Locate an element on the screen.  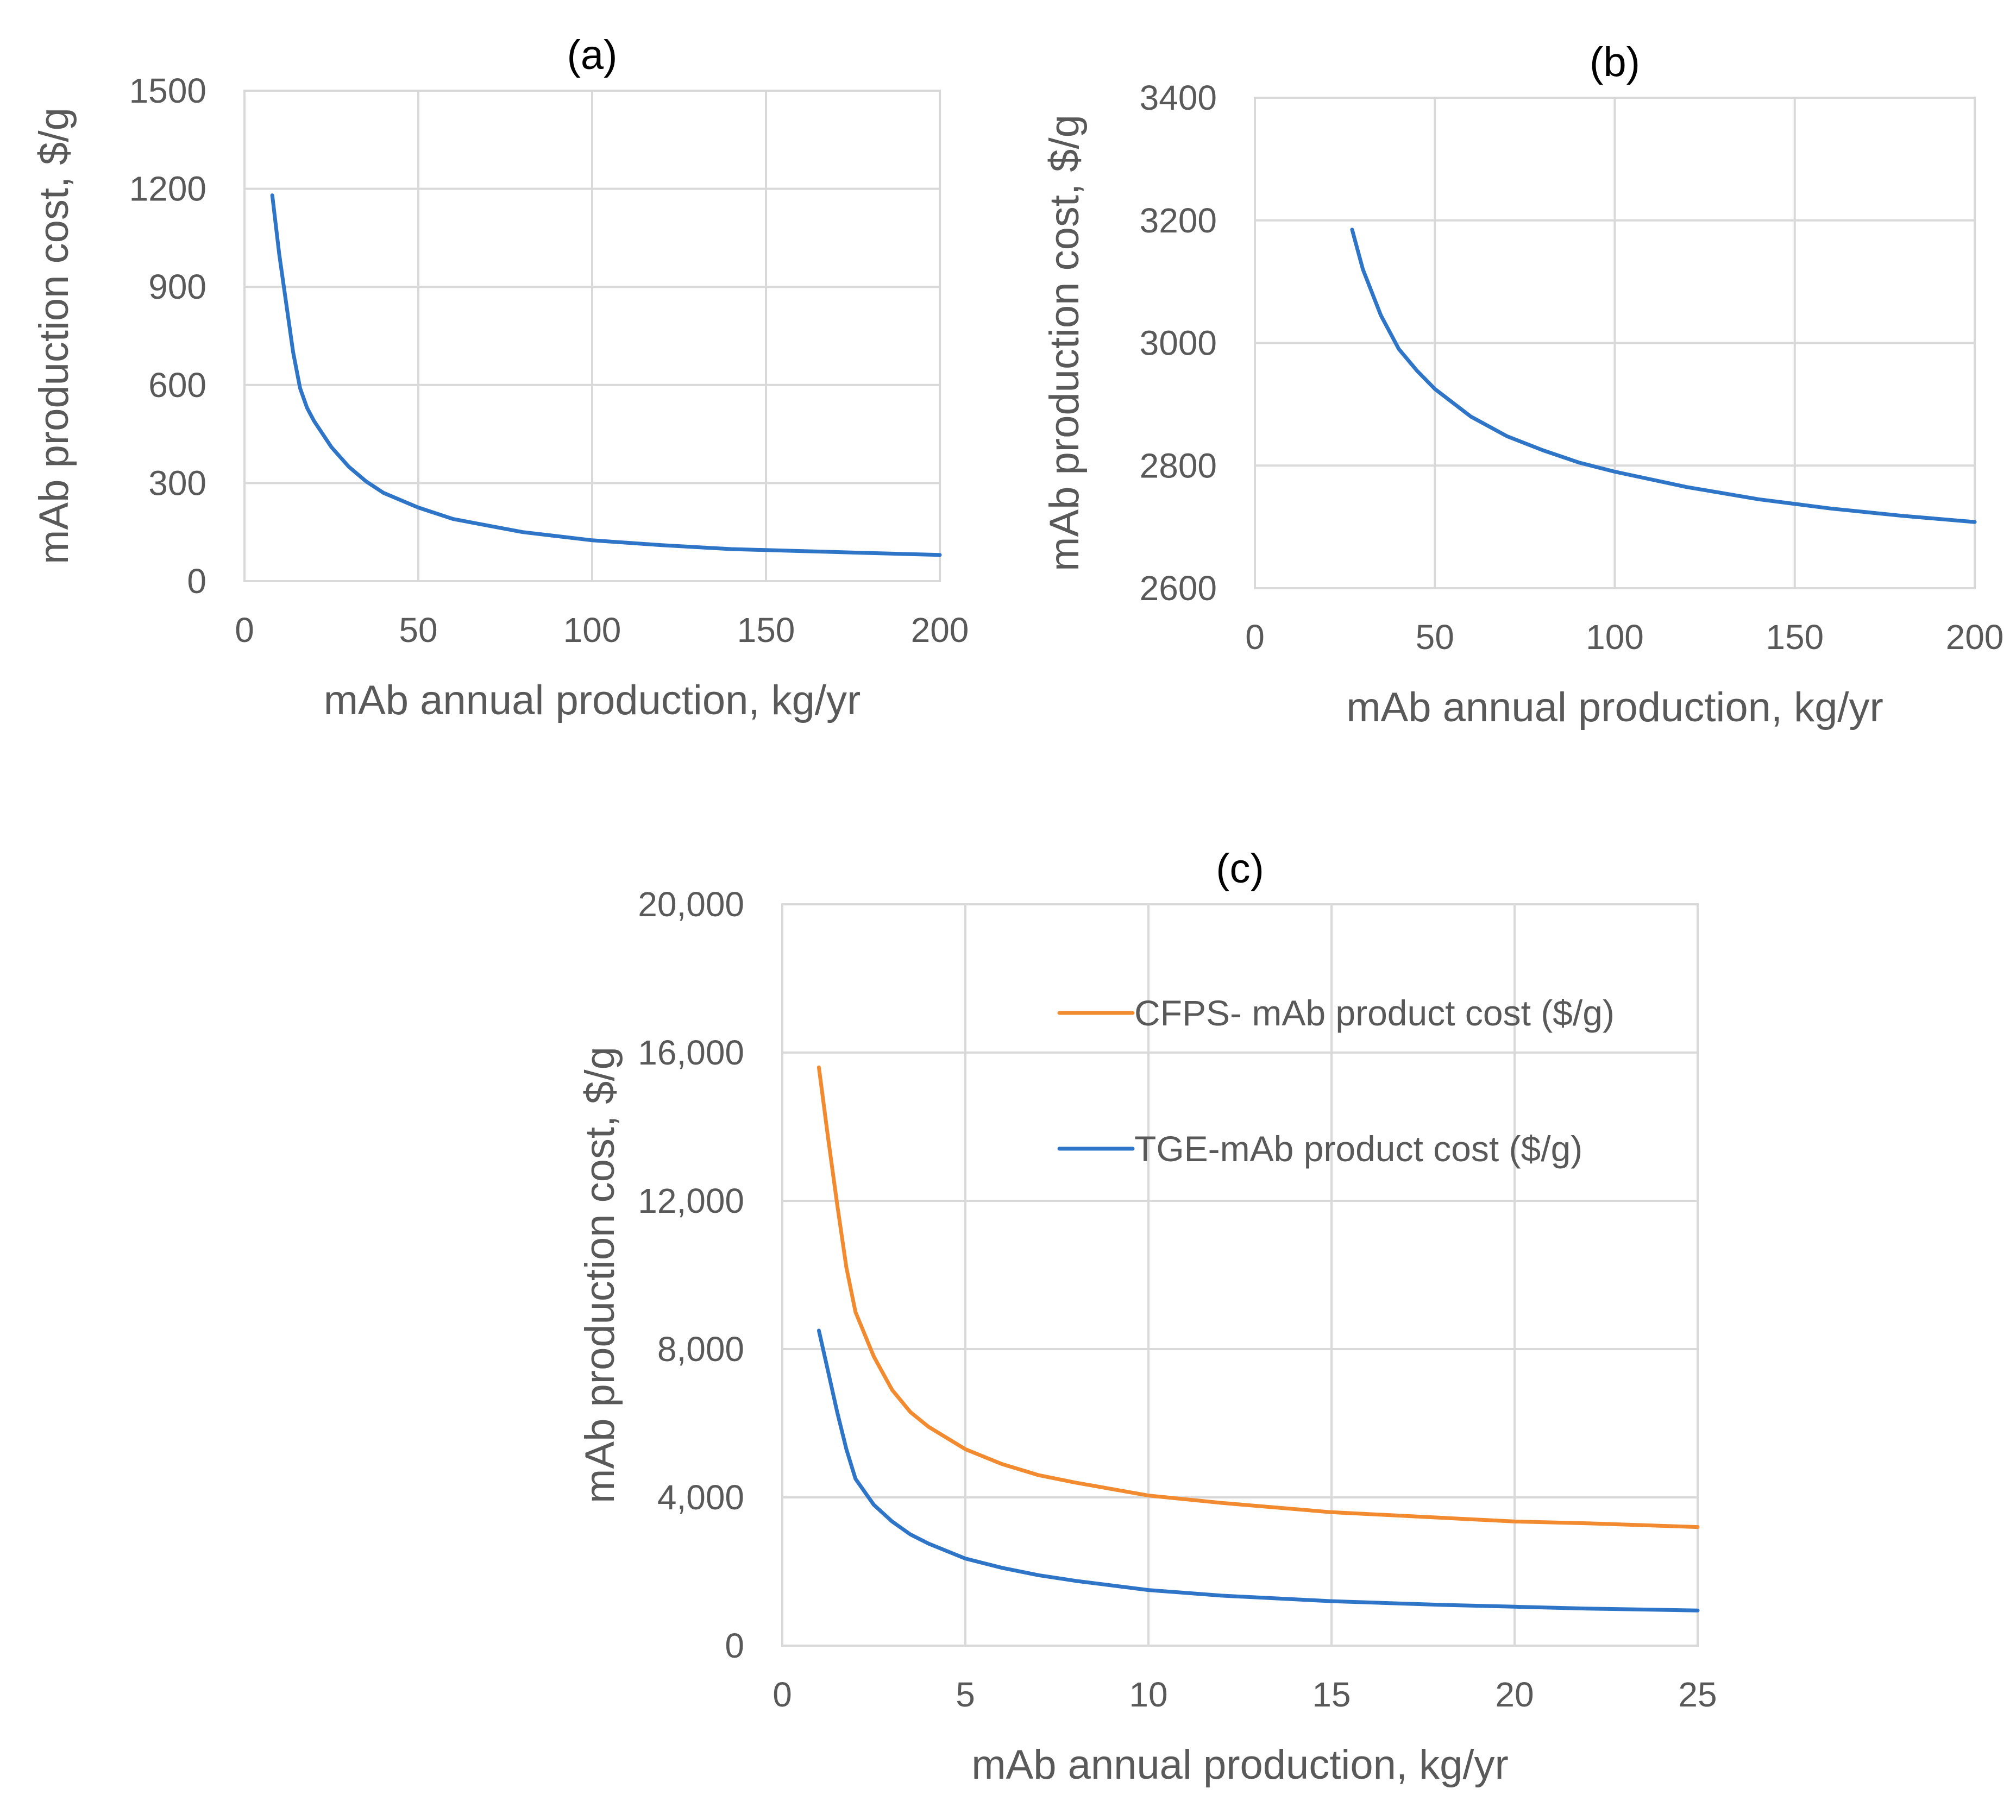
x-tick-label-b-100: 100 is located at coordinates (1615, 637).